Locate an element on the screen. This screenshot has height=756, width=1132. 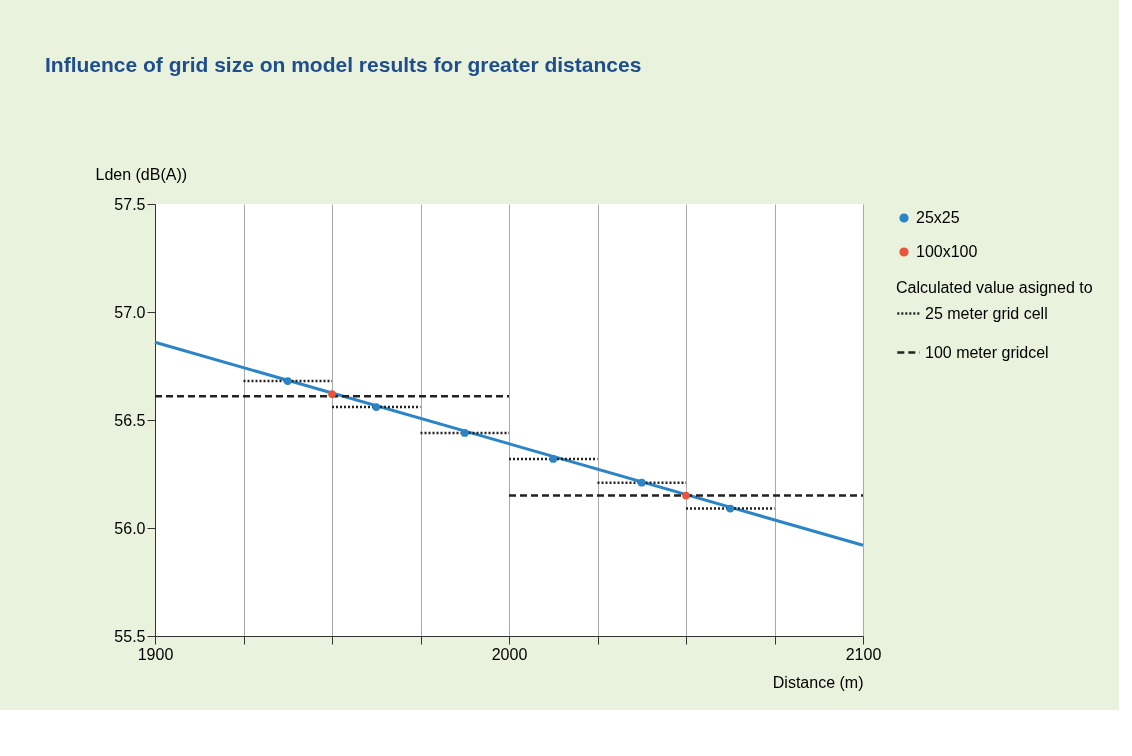
legend-label: 25 meter grid cell is located at coordinates (986, 313).